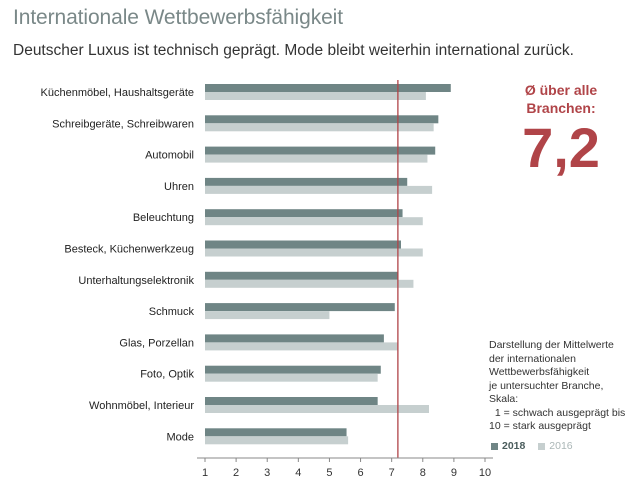 The image size is (640, 491). Describe the element at coordinates (485, 473) in the screenshot. I see `x-tick-label: 10` at that location.